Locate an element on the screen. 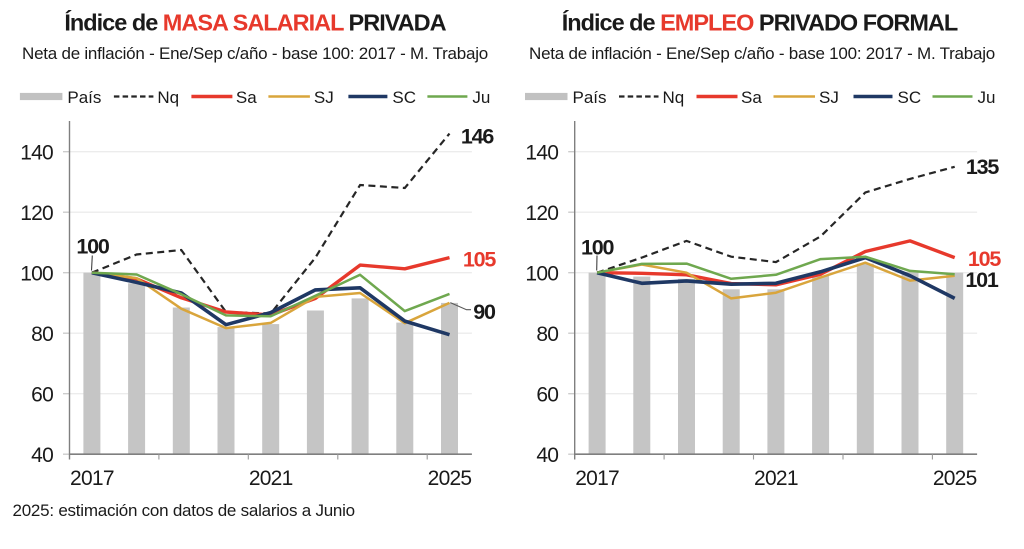  svg-text: 101 is located at coordinates (982, 280).